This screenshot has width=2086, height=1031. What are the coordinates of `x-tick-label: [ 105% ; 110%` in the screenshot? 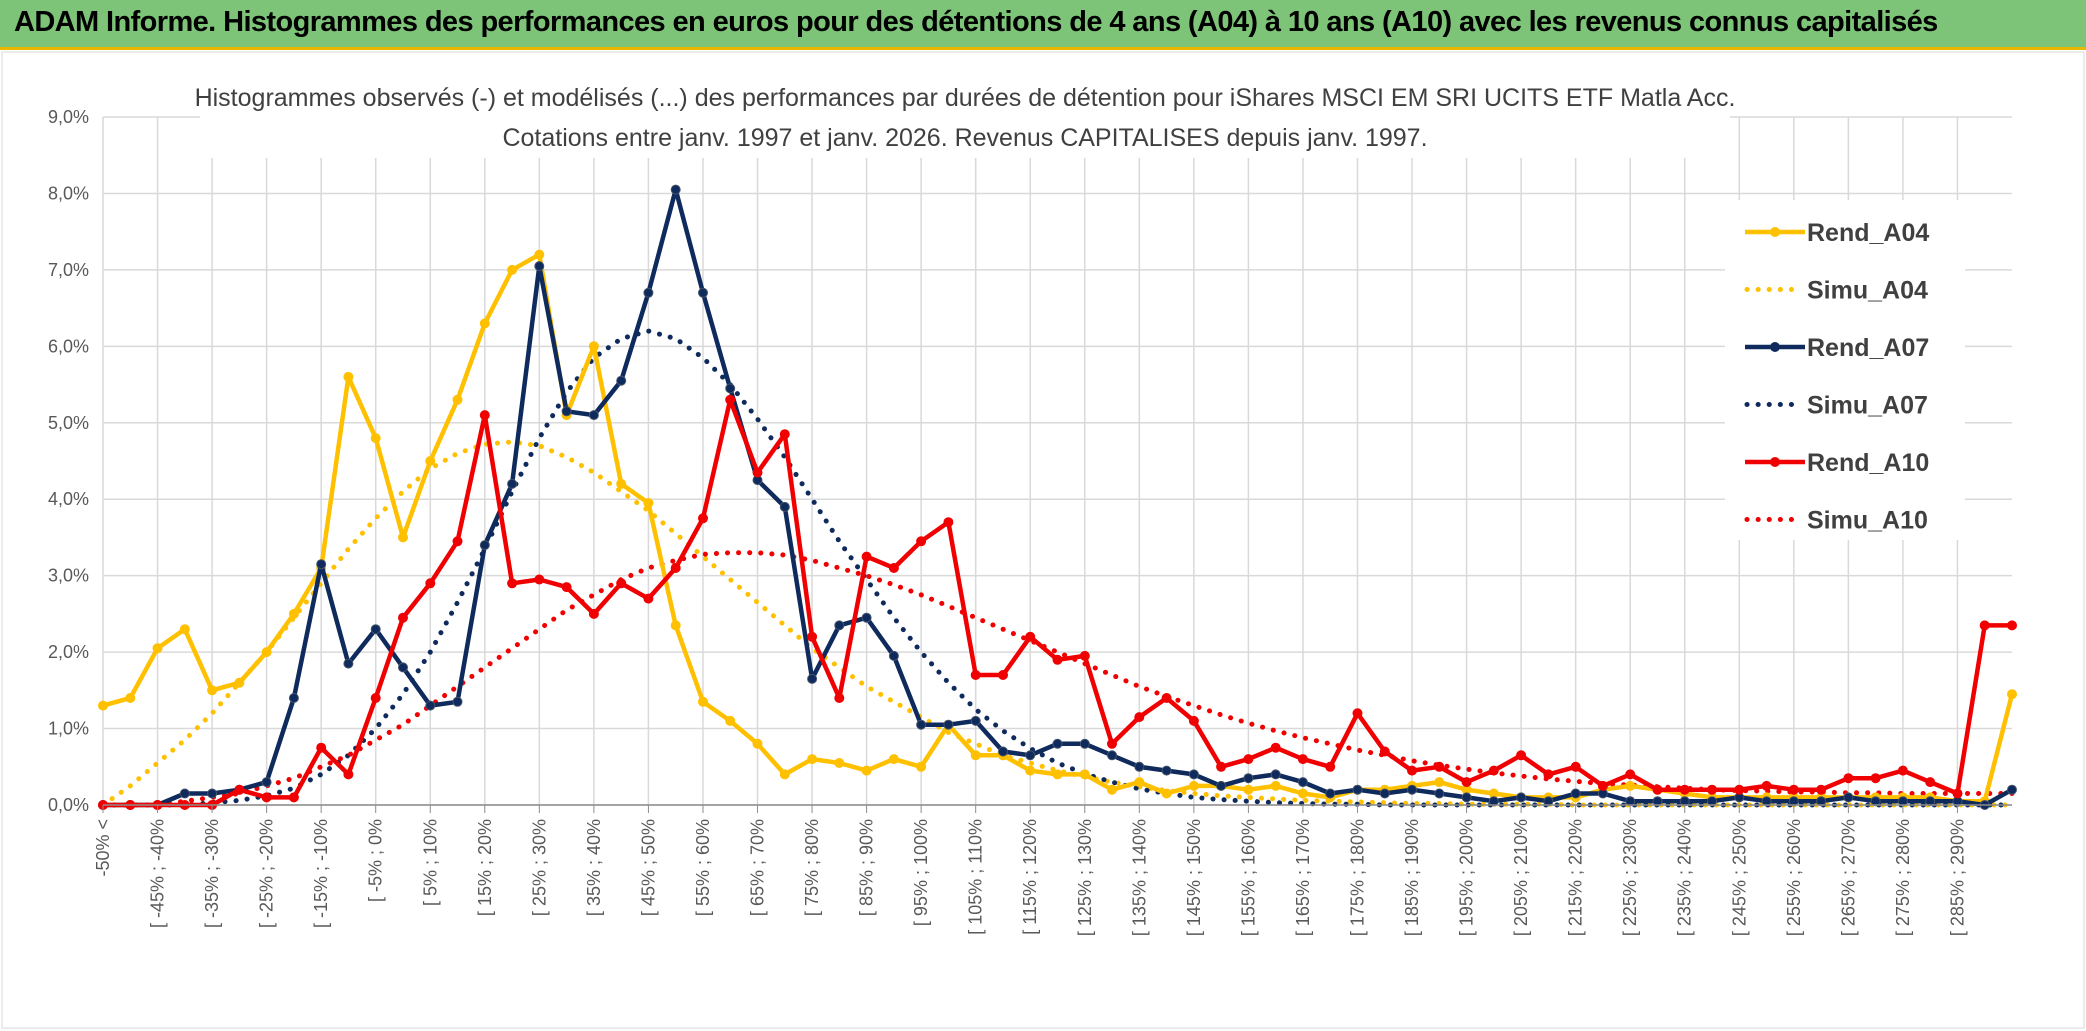 It's located at (976, 877).